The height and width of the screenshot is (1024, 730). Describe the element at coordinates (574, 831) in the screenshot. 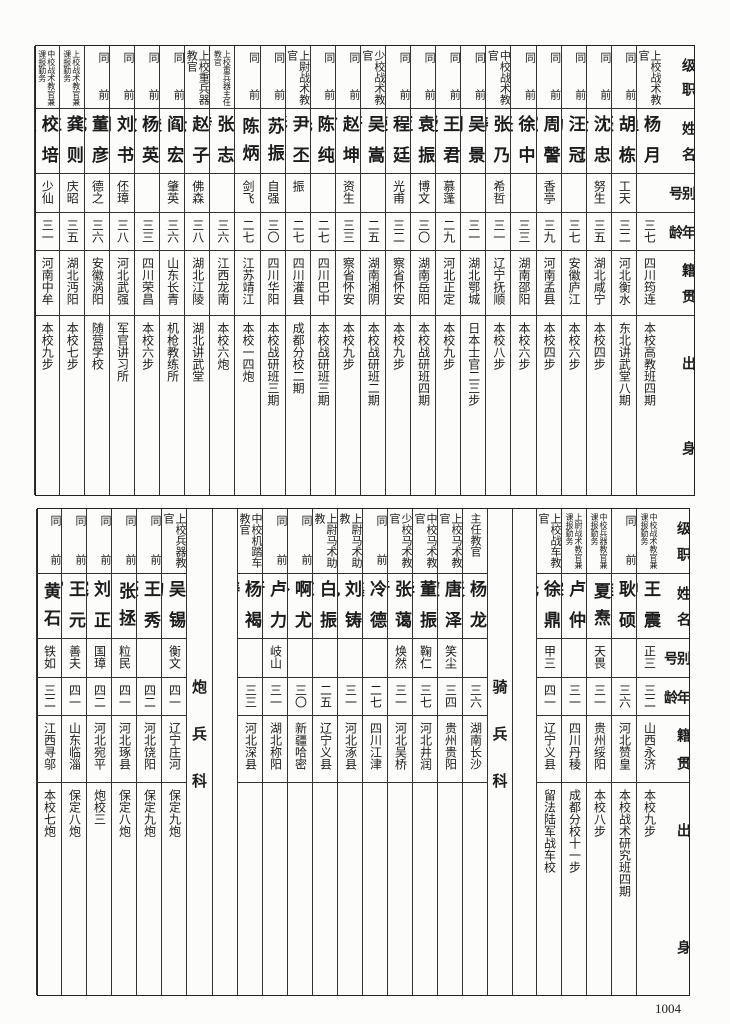

I see `origin-cell: 成都分校十一步` at that location.